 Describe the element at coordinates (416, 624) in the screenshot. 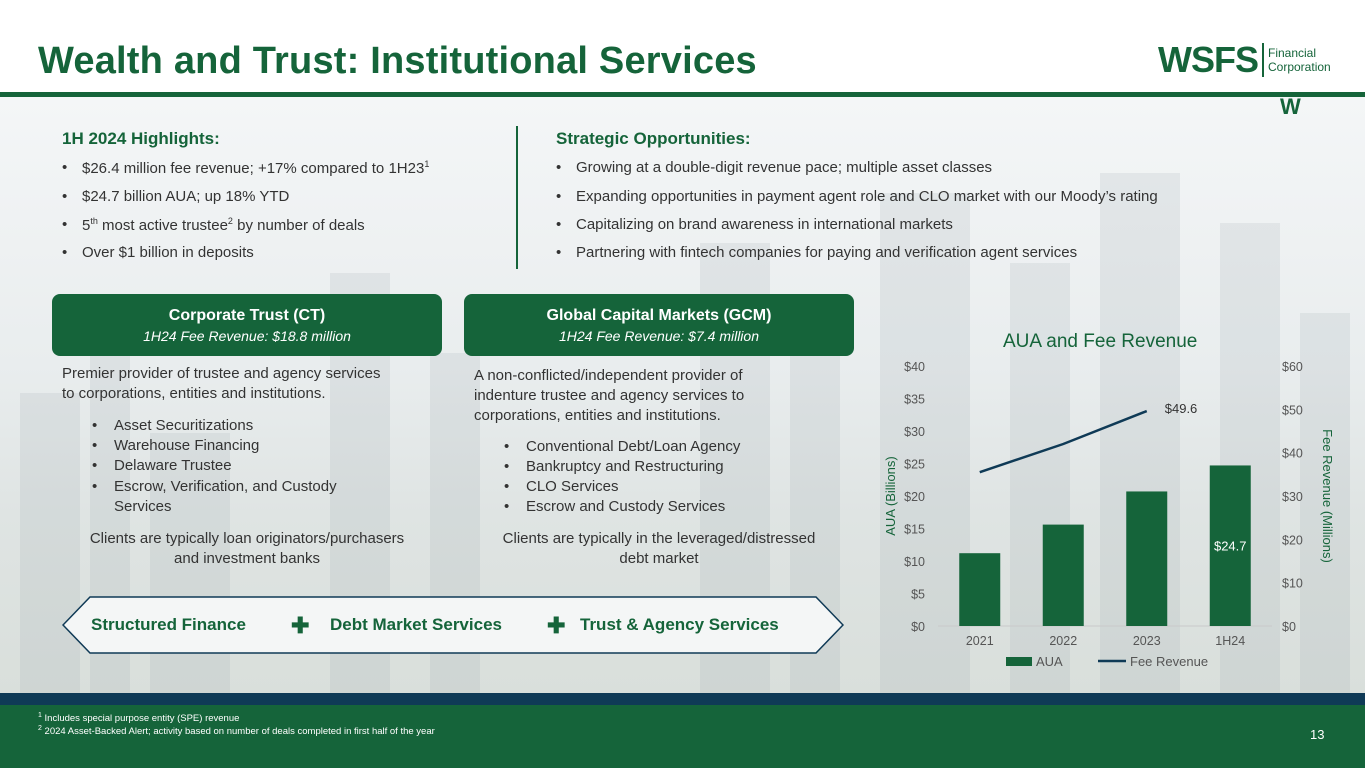

I see `banner-debt-market-services: Debt Market Services` at that location.